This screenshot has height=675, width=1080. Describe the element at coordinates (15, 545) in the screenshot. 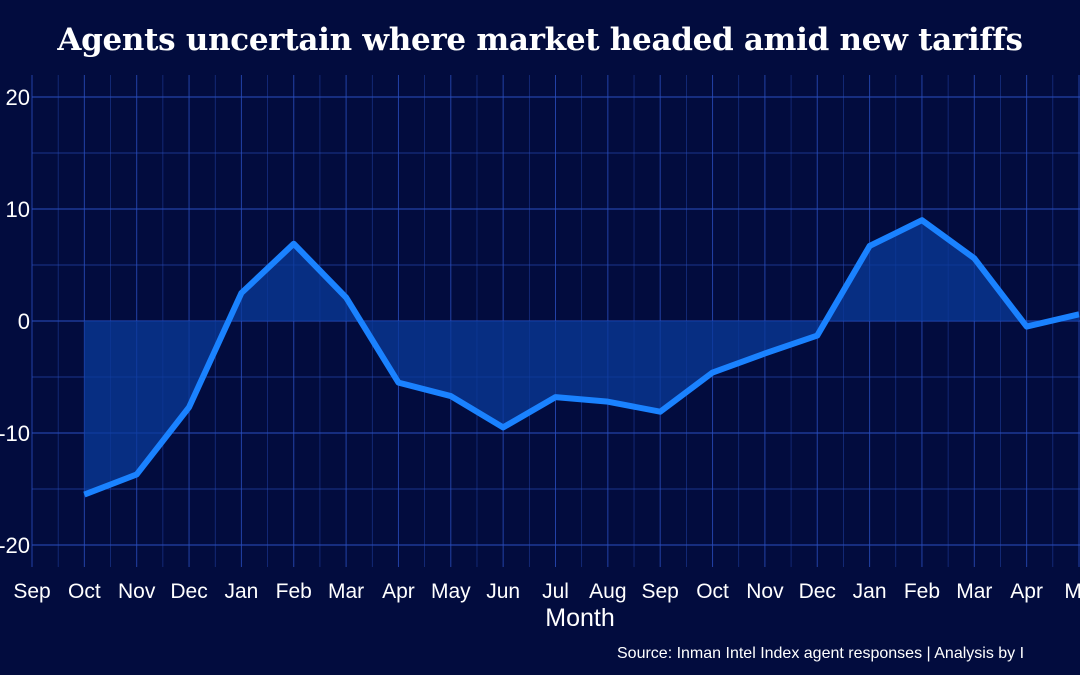

I see `y-tick-label: -20` at that location.